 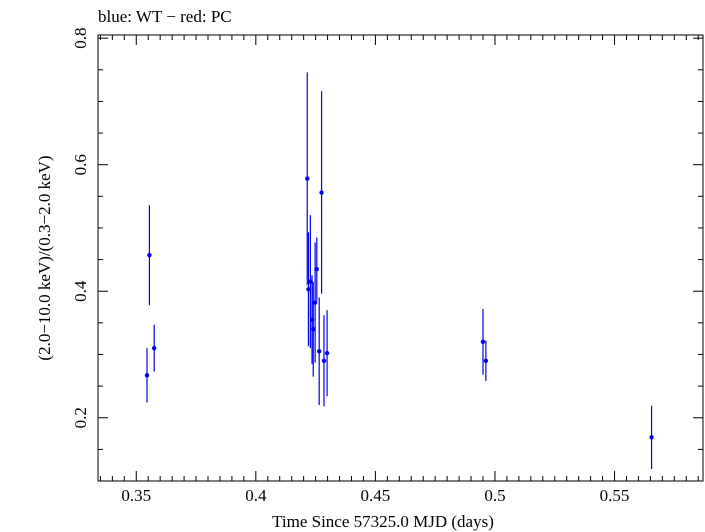 What do you see at coordinates (165, 16) in the screenshot?
I see `chart-title: blue: WT − red: PC` at bounding box center [165, 16].